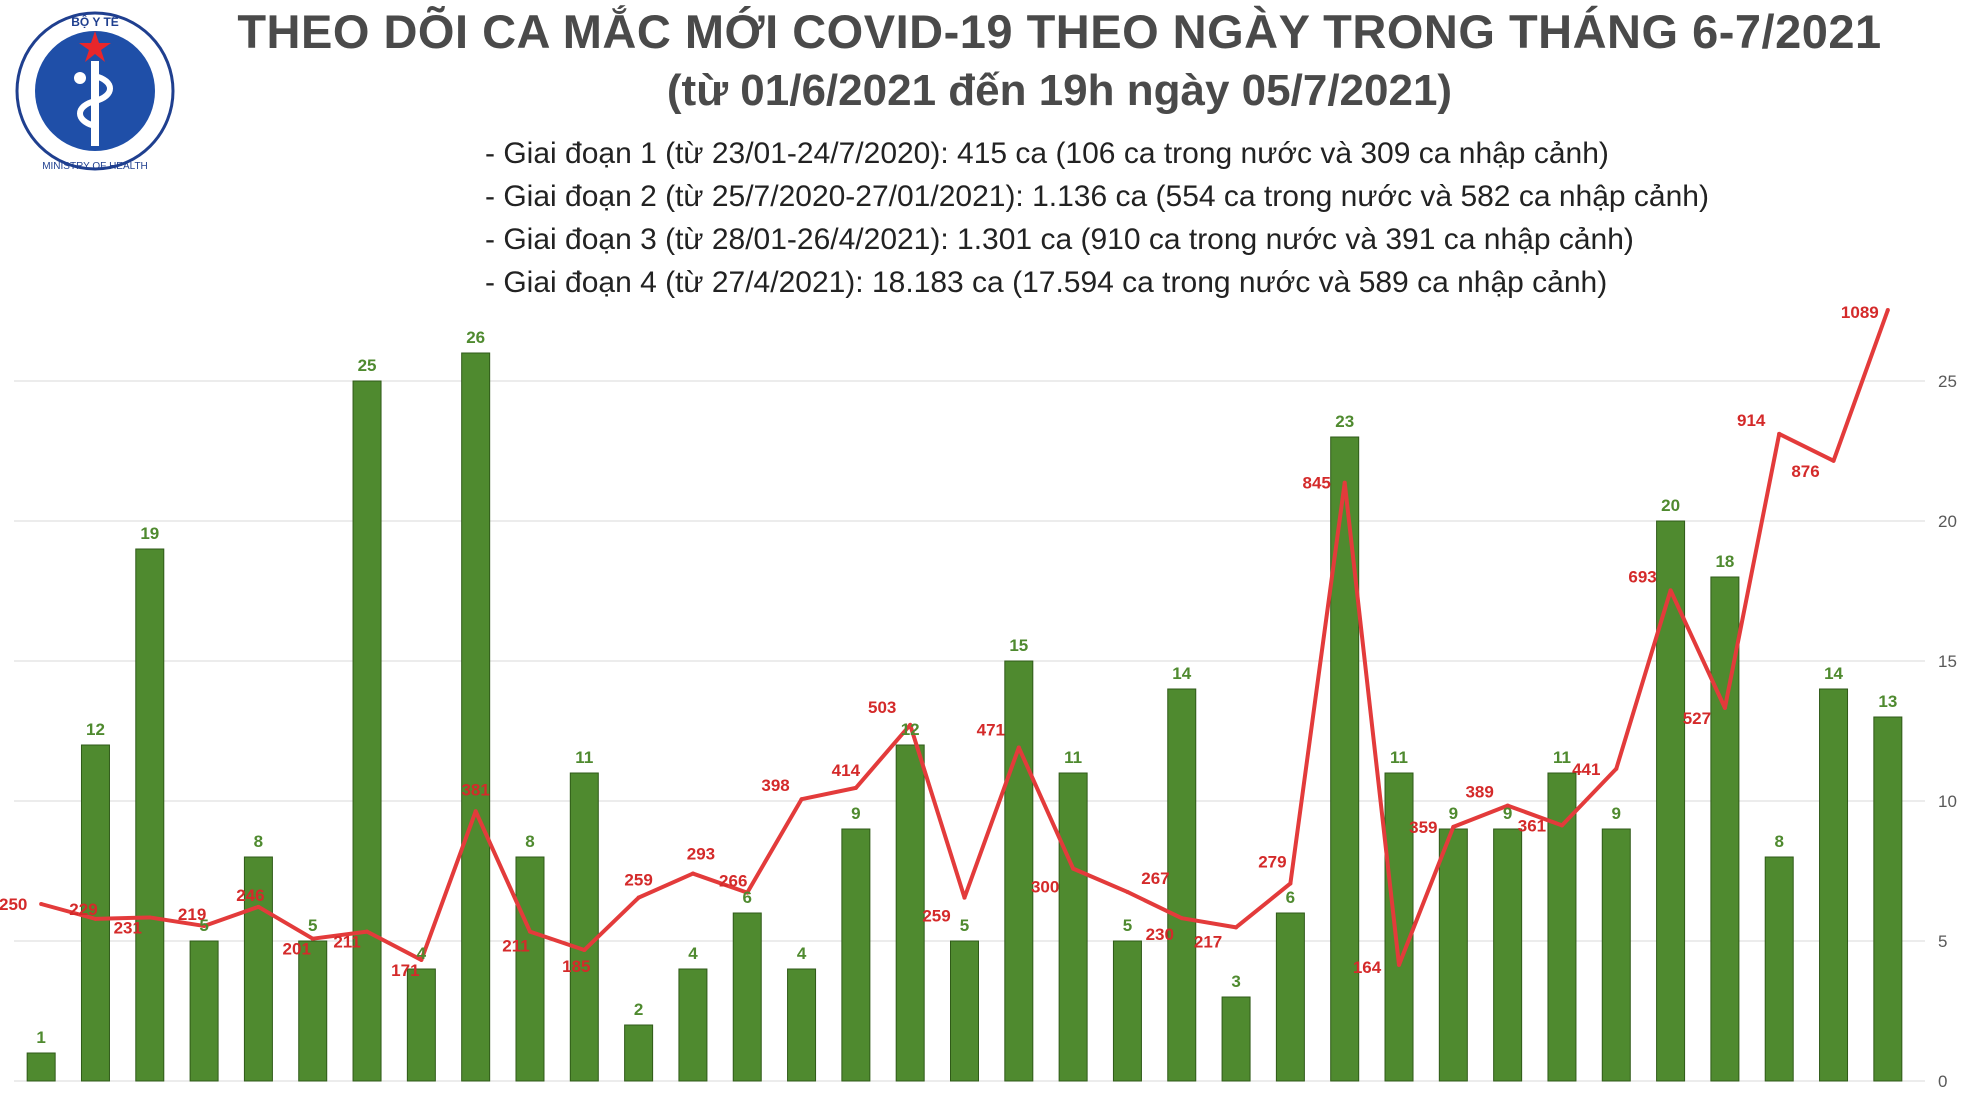 This screenshot has width=1969, height=1108. What do you see at coordinates (1586, 769) in the screenshot?
I see `line-value-label: 441` at bounding box center [1586, 769].